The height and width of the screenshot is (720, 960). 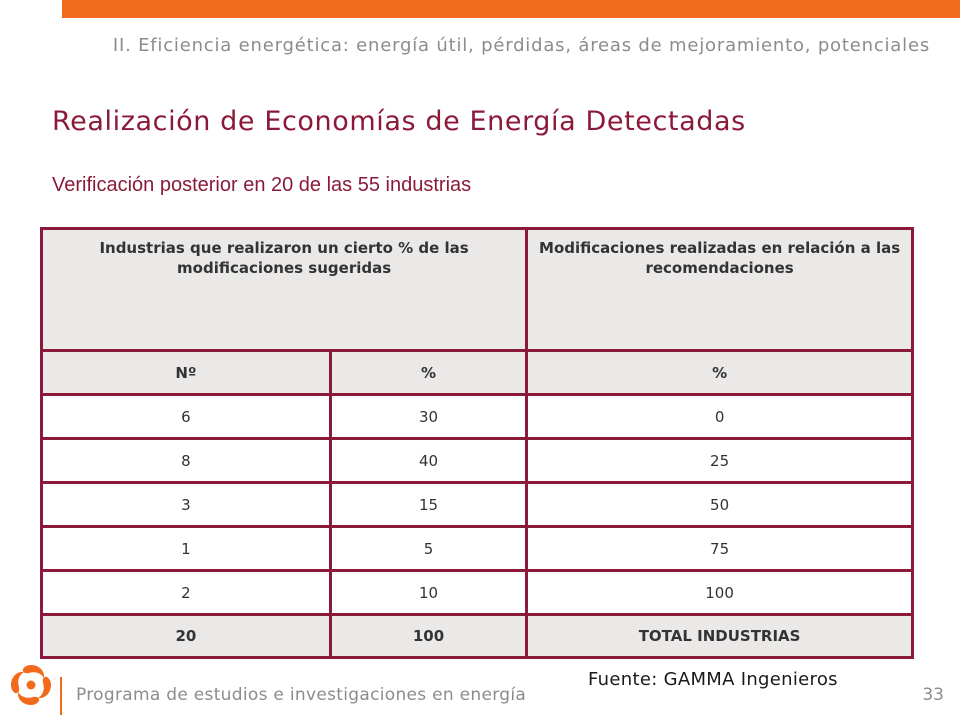 What do you see at coordinates (428, 460) in the screenshot?
I see `table-cell: 40` at bounding box center [428, 460].